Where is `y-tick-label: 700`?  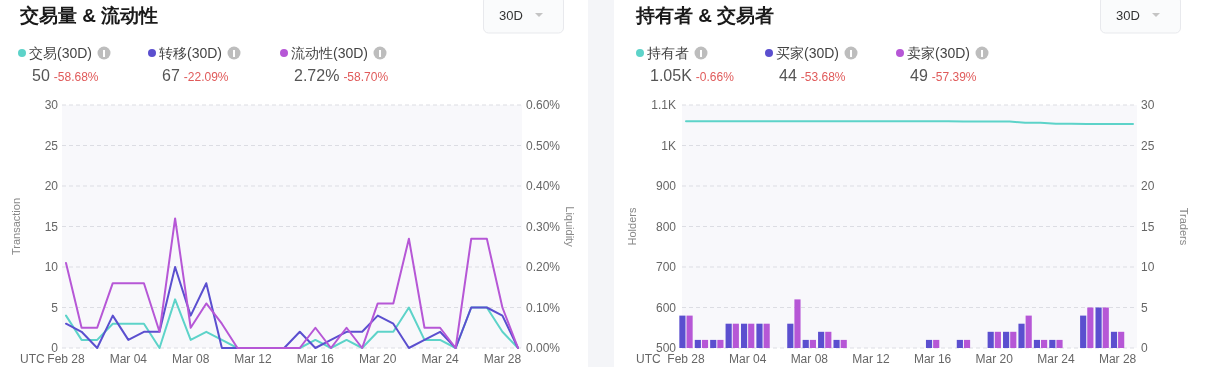
y-tick-label: 700 is located at coordinates (666, 267).